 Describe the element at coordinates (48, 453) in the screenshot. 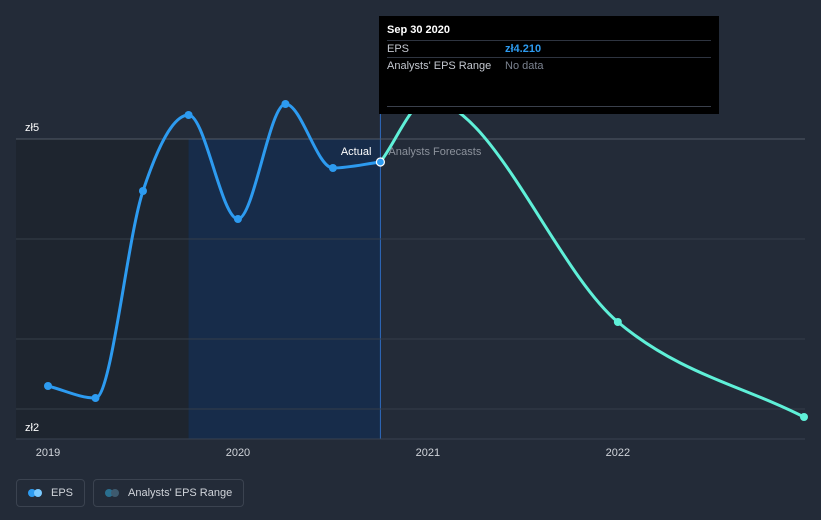

I see `x-tick-label: 2019` at that location.